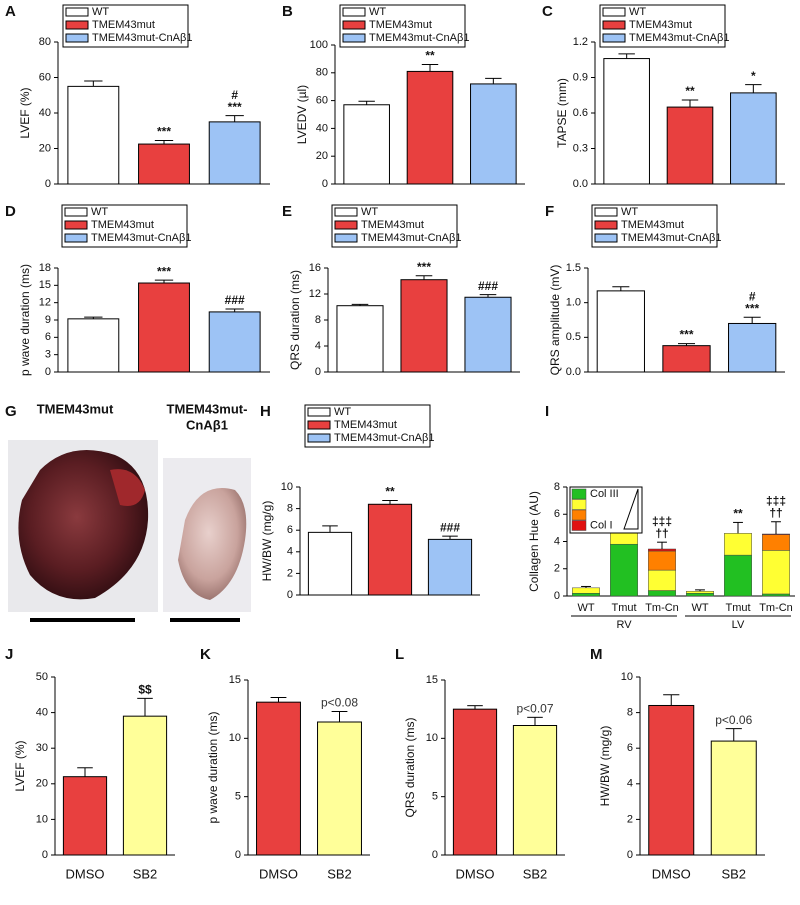  Describe the element at coordinates (671, 873) in the screenshot. I see `x-tick-label: DMSO` at that location.